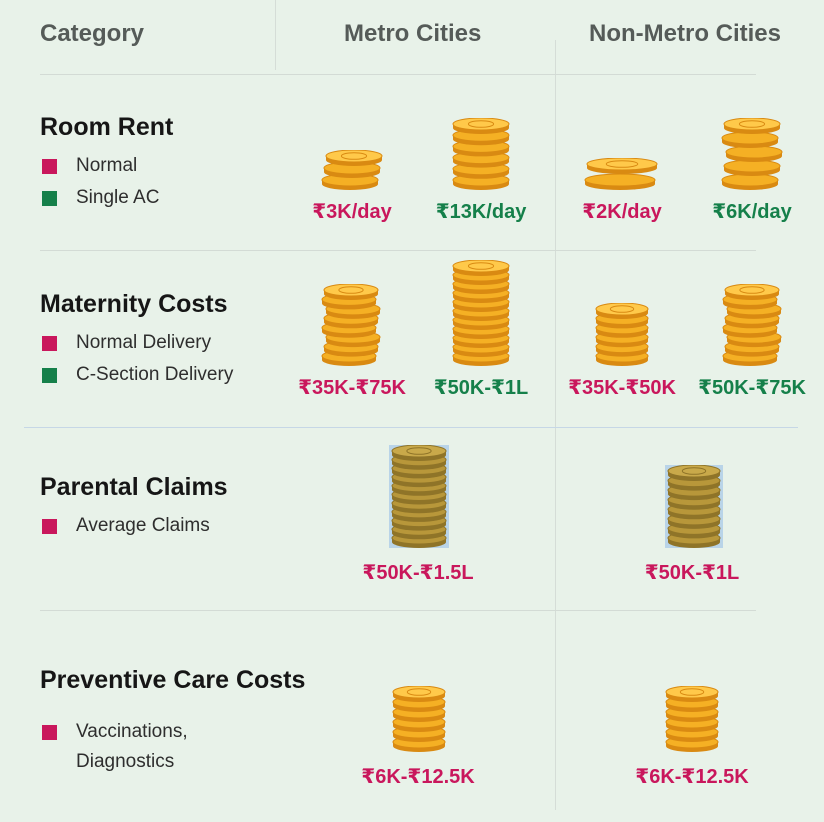 This screenshot has width=824, height=822. Describe the element at coordinates (118, 197) in the screenshot. I see `legend-label: Single AC` at that location.